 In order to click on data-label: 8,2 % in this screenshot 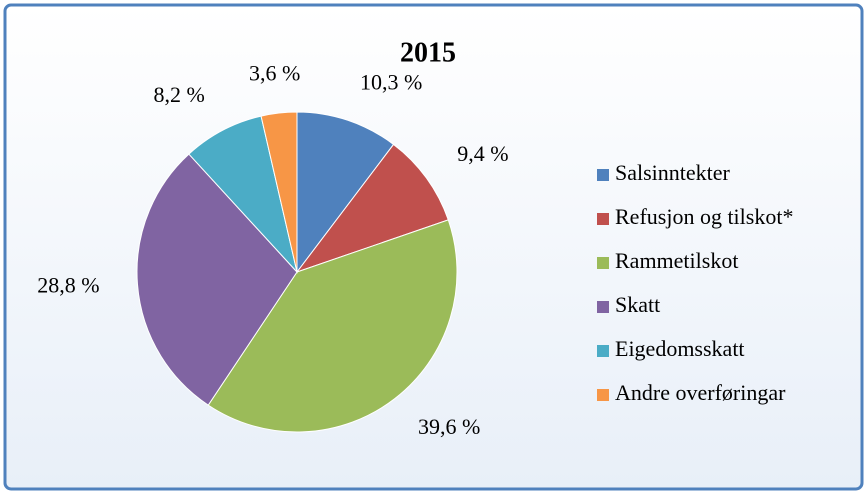, I will do `click(178, 94)`.